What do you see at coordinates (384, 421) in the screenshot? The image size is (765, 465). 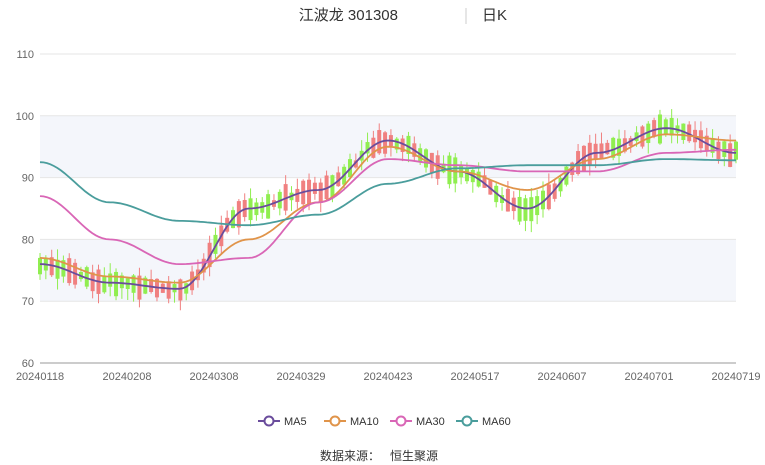 I see `legend: MA5 MA10 MA30 MA60` at bounding box center [384, 421].